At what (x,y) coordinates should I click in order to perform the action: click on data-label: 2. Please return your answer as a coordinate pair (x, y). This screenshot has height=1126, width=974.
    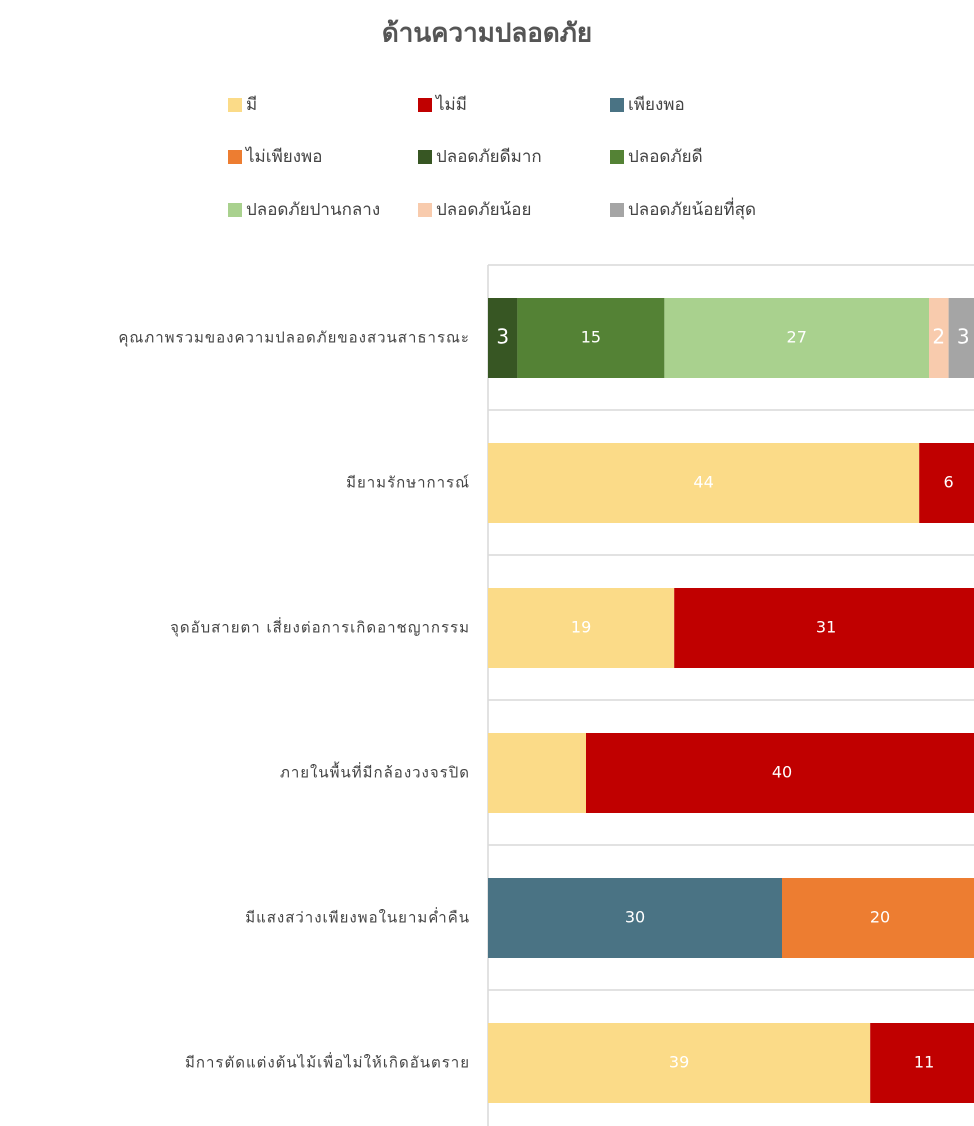
    Looking at the image, I should click on (938, 337).